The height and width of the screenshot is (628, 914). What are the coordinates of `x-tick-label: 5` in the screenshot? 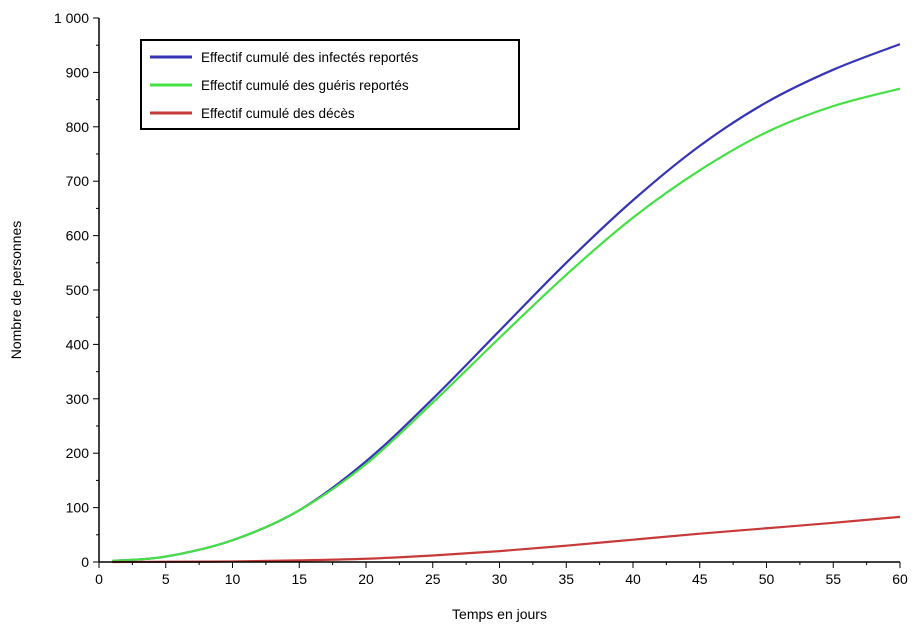 It's located at (166, 579).